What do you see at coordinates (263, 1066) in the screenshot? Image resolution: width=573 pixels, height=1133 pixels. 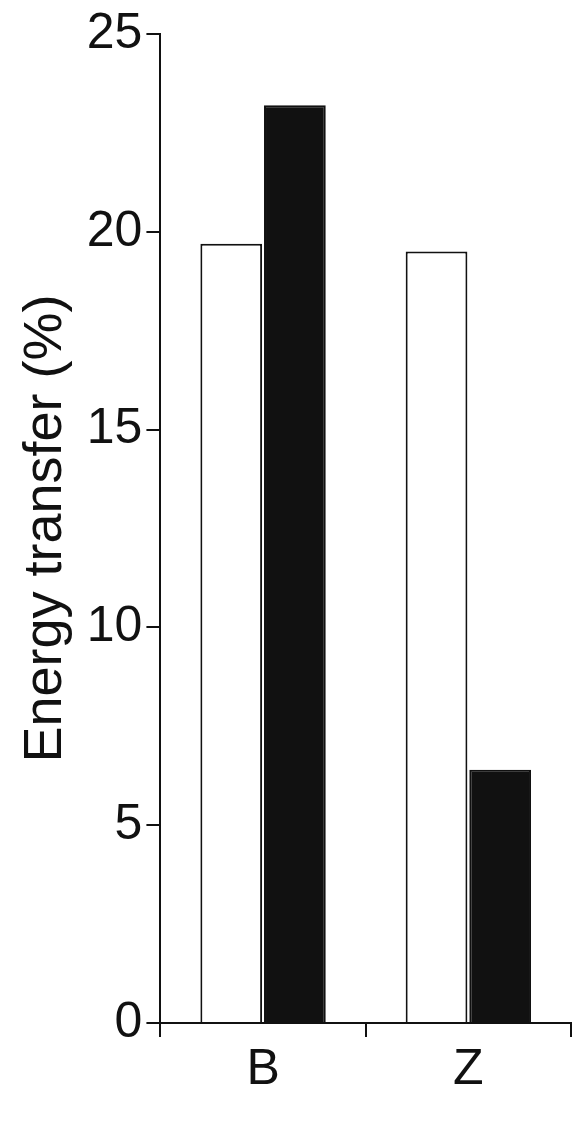 I see `x-tick-label: B` at bounding box center [263, 1066].